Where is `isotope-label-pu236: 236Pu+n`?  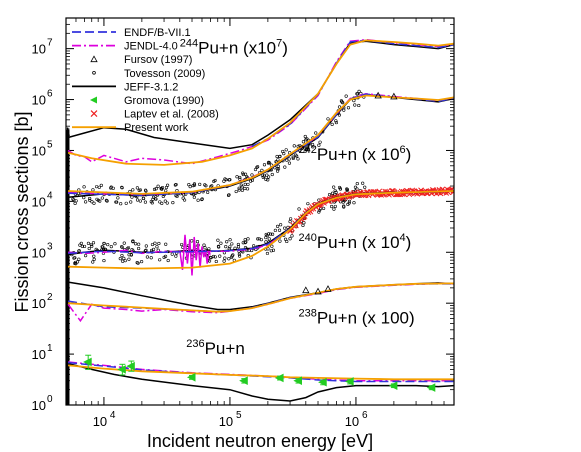
isotope-label-pu236: 236Pu+n is located at coordinates (215, 348).